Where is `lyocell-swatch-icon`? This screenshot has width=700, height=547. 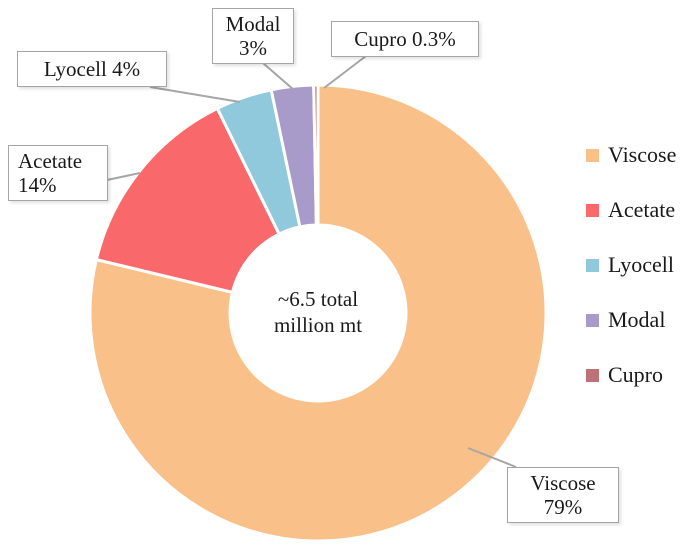 lyocell-swatch-icon is located at coordinates (592, 265).